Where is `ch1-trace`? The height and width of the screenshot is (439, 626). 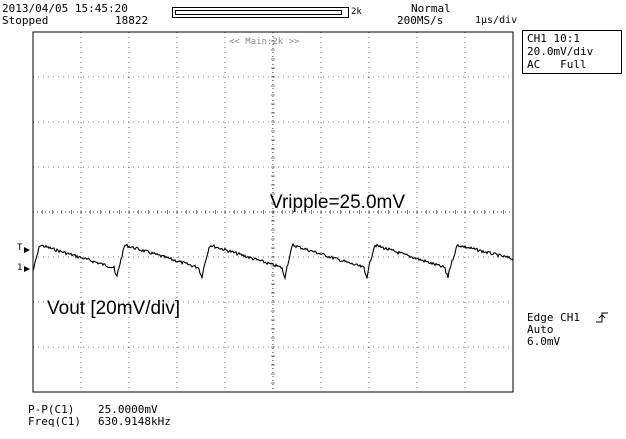 ch1-trace is located at coordinates (273, 261).